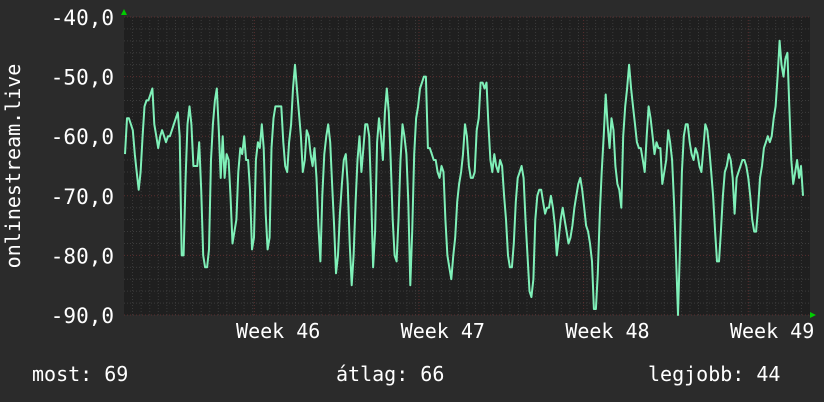  I want to click on x-tick-label: Week 49, so click(772, 331).